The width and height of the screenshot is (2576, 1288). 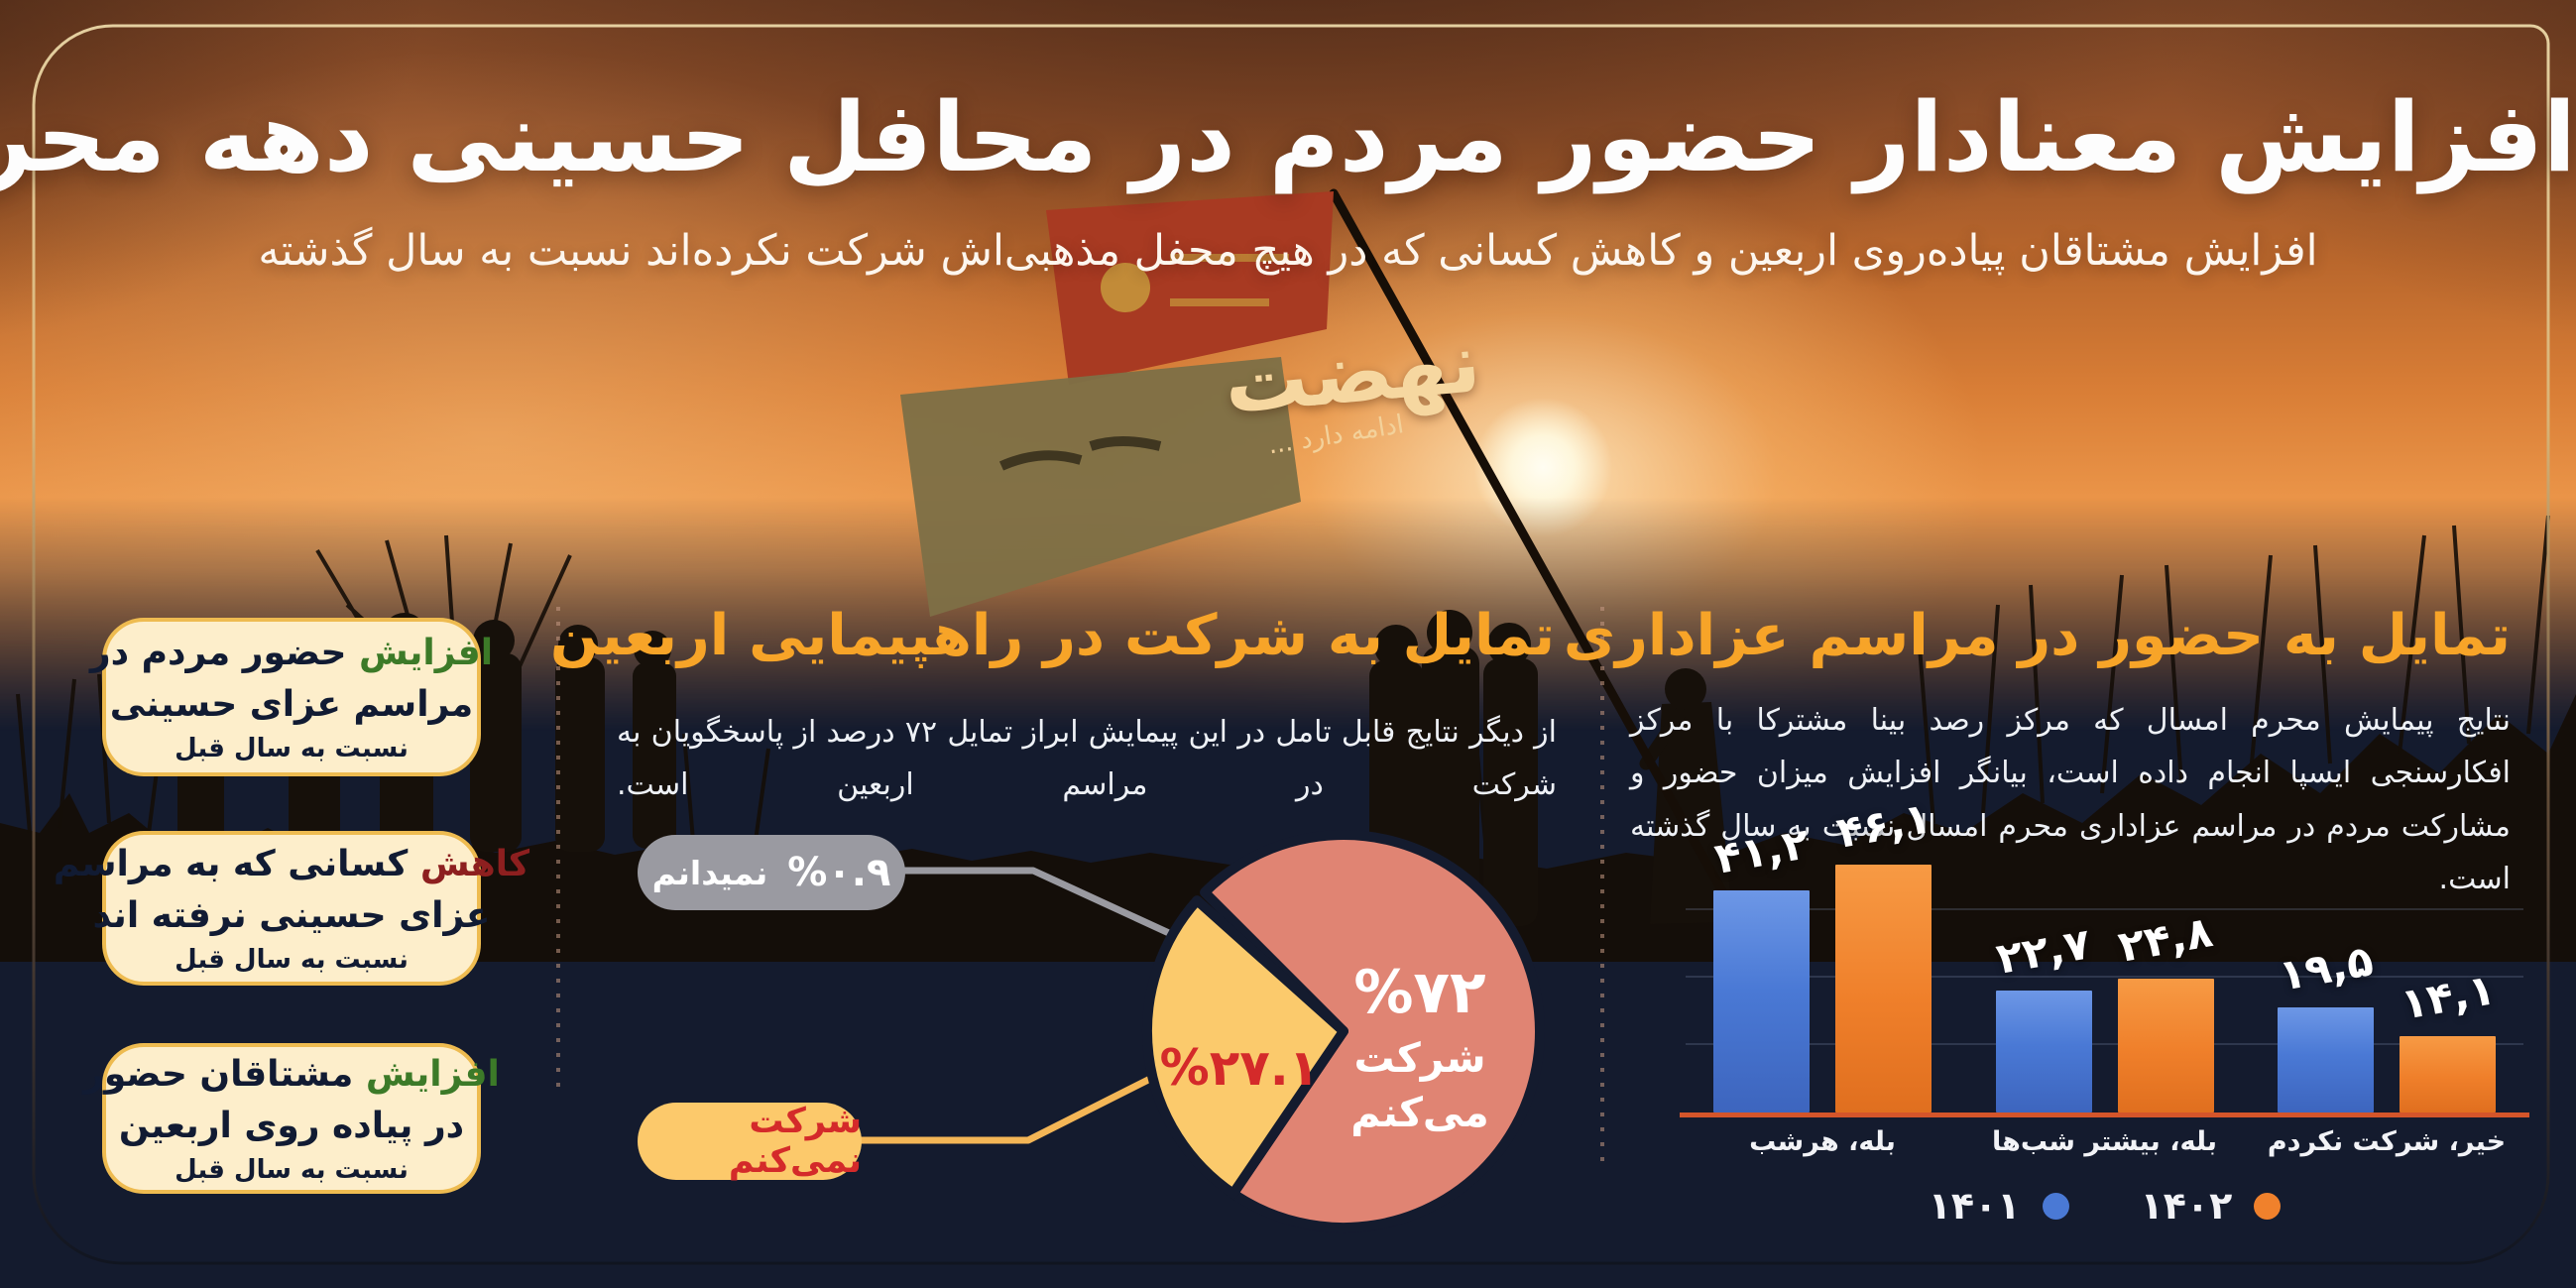 I want to click on highlight-line1-rest: مشتاقان حضور, so click(x=218, y=1074).